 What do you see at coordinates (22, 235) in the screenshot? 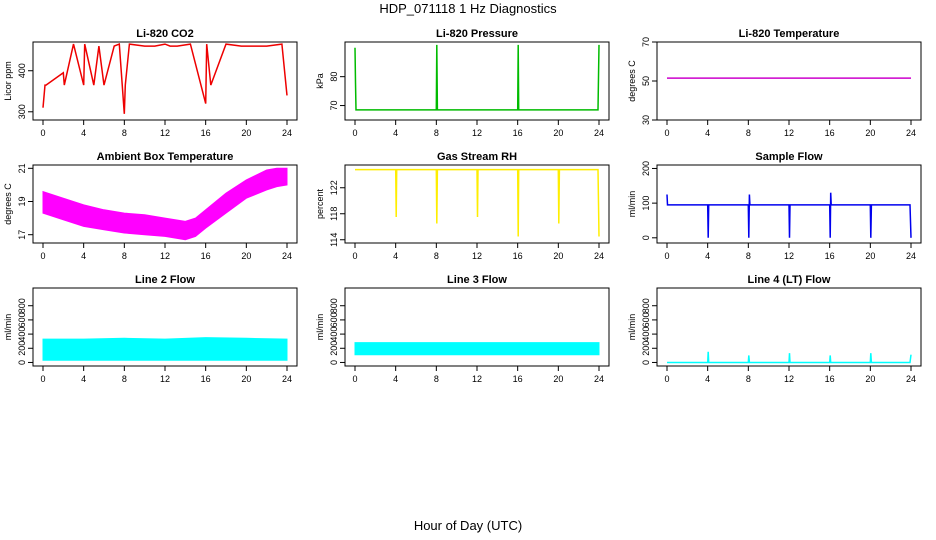
I see `y-tick-label: 17` at bounding box center [22, 235].